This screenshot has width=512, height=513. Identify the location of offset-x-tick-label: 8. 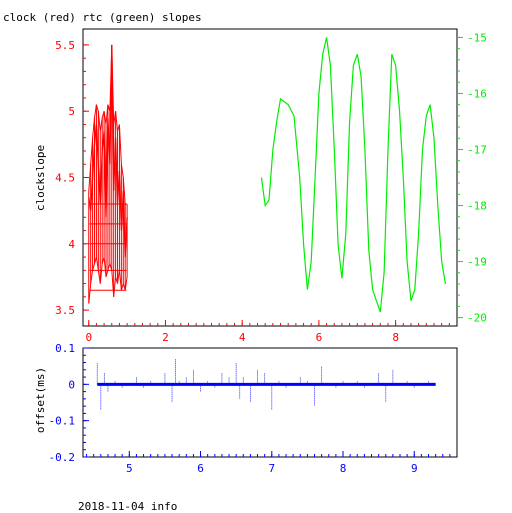
(343, 468).